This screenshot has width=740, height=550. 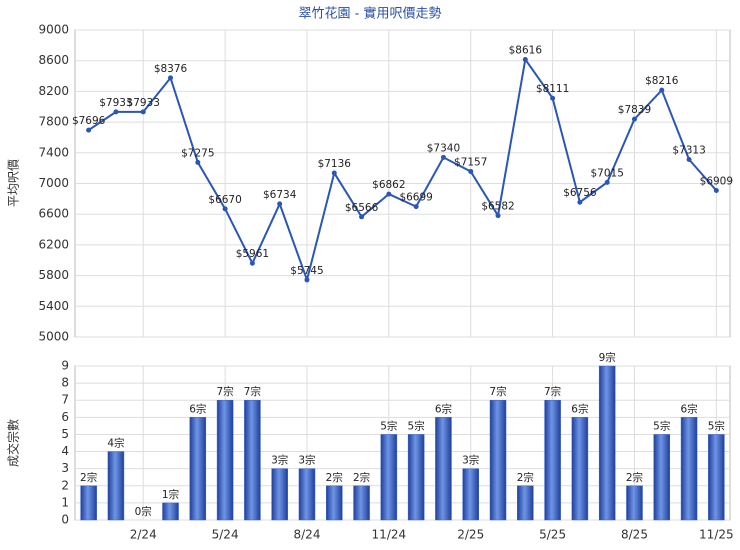 What do you see at coordinates (688, 150) in the screenshot?
I see `data-label: $7313` at bounding box center [688, 150].